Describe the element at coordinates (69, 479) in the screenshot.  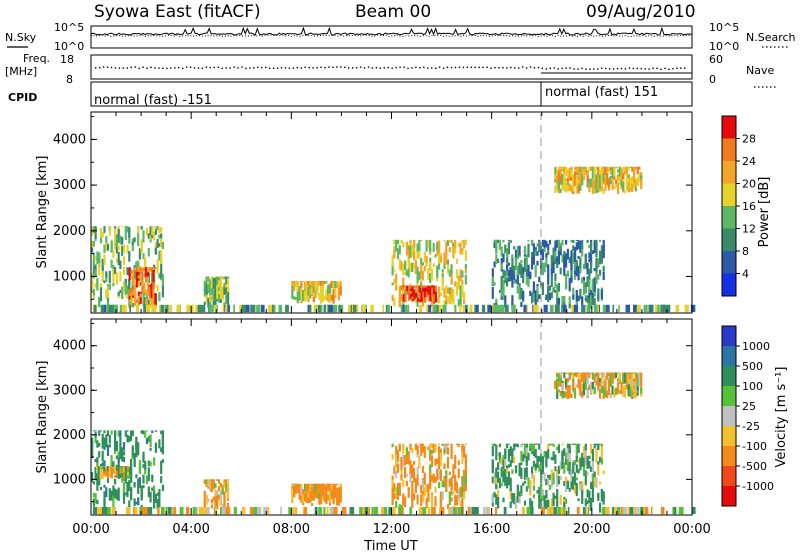
I see `y-tick-label: 1000` at that location.